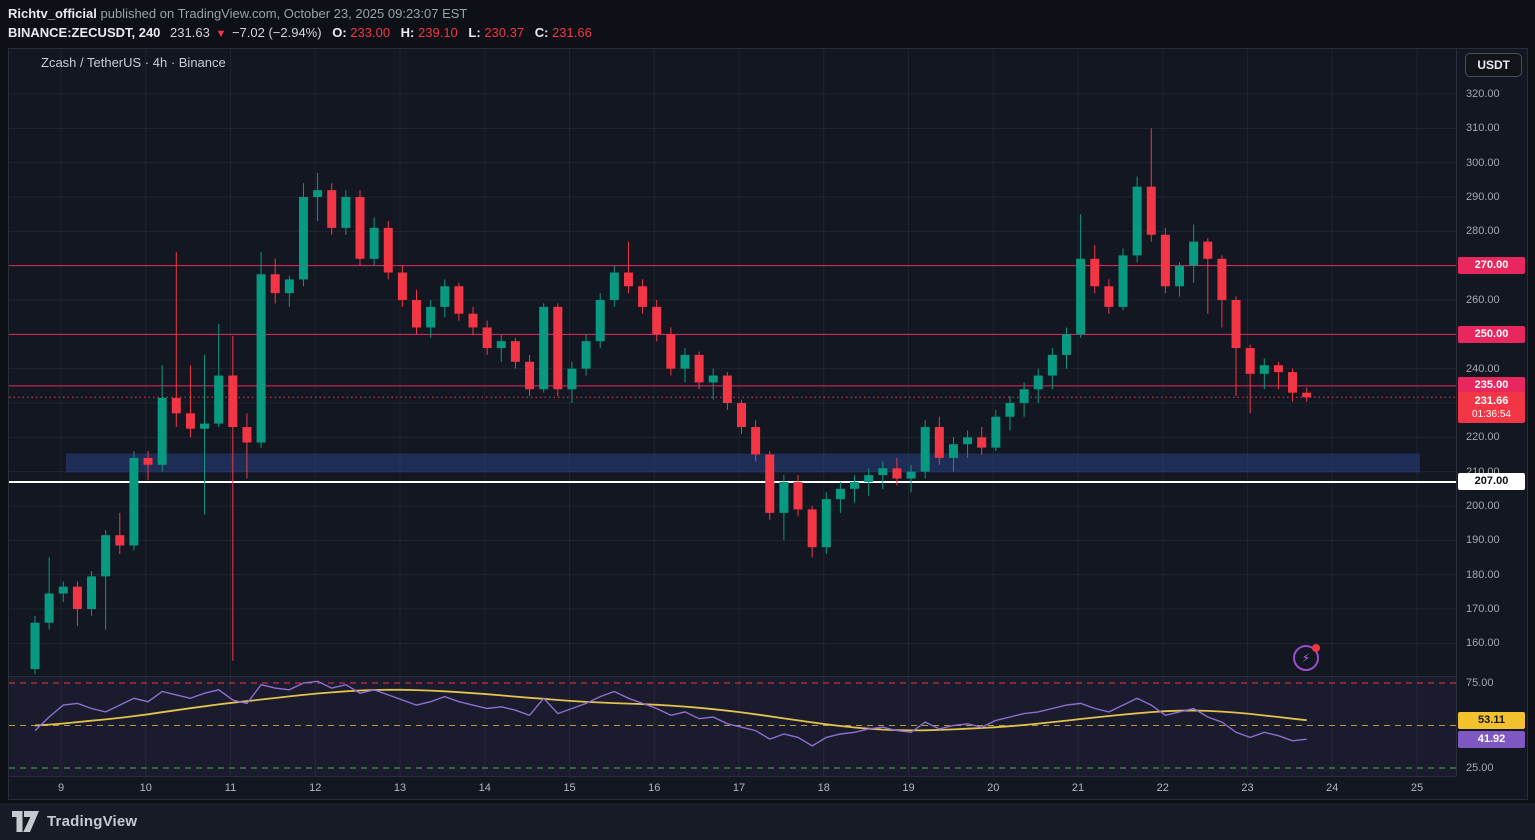 The image size is (1535, 840). I want to click on time-axis-label: 25, so click(1417, 788).